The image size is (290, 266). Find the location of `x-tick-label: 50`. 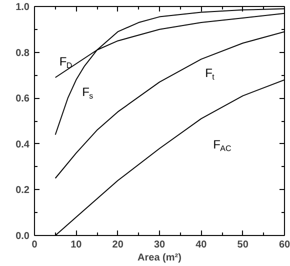

x-tick-label: 50 is located at coordinates (243, 245).